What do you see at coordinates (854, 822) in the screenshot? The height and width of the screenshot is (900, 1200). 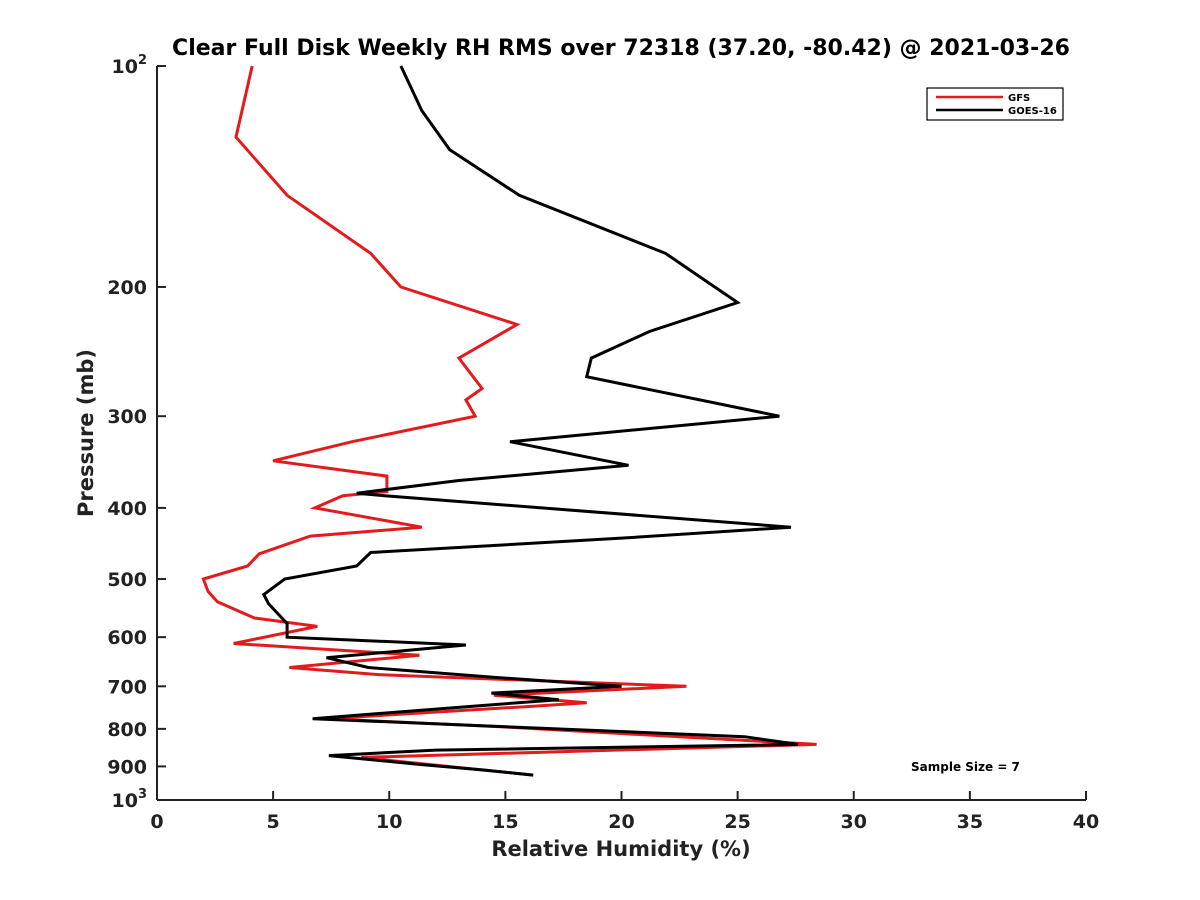 I see `x-tick-label: 30` at bounding box center [854, 822].